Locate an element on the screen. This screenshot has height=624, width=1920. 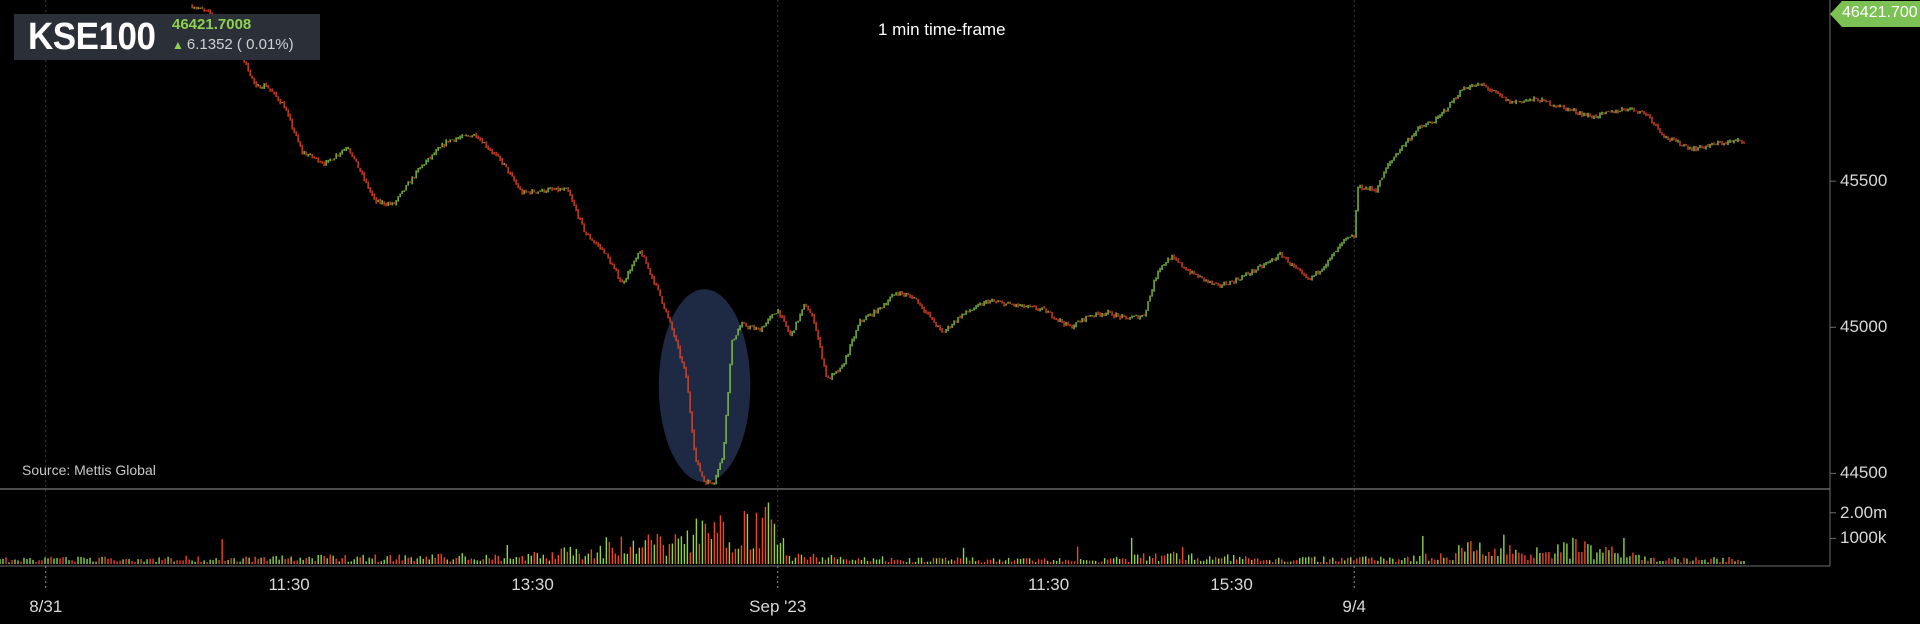
ticker-change: ▲ 6.1352 ( 0.01%) is located at coordinates (233, 44).